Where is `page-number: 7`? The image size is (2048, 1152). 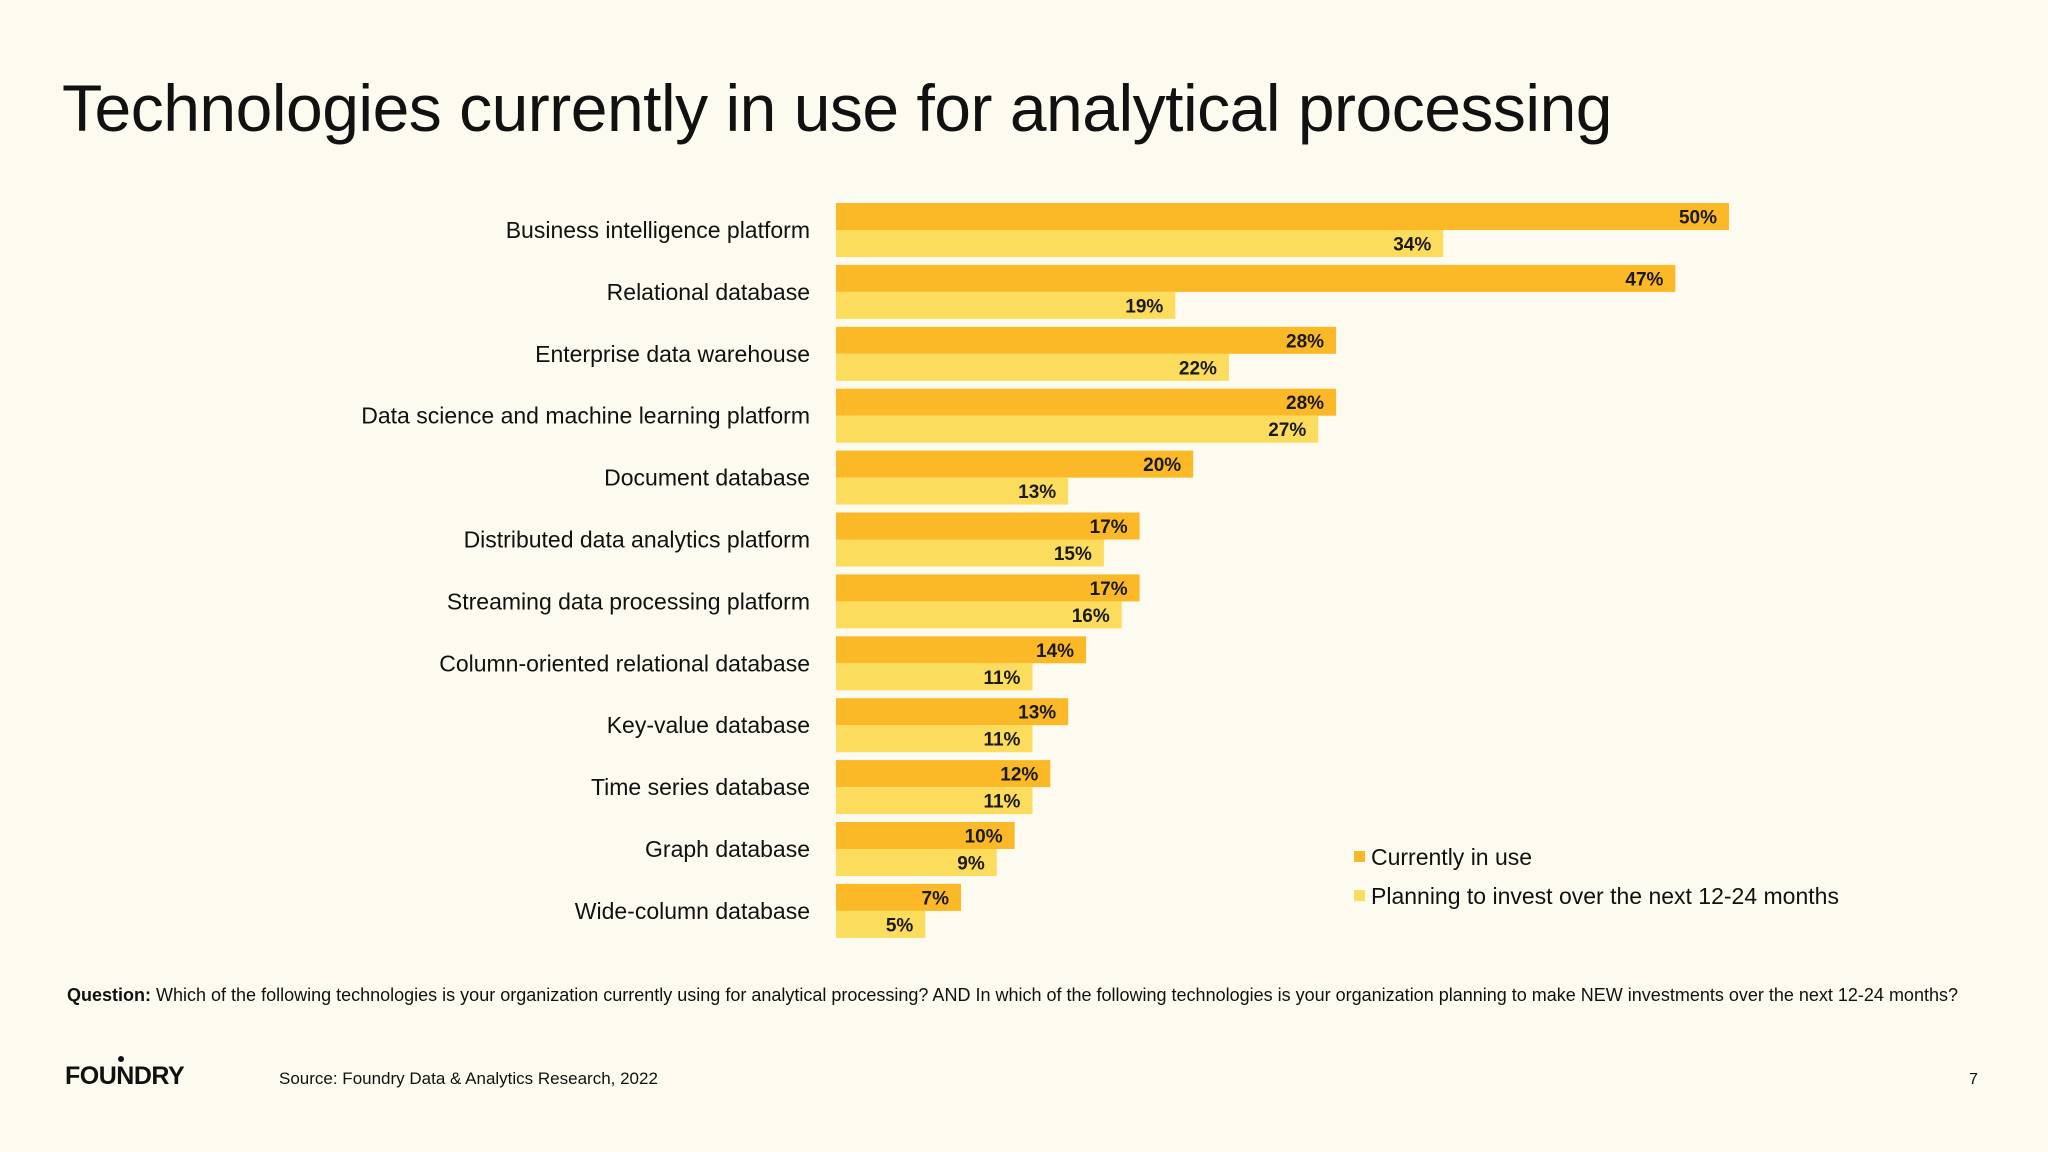 page-number: 7 is located at coordinates (1973, 1079).